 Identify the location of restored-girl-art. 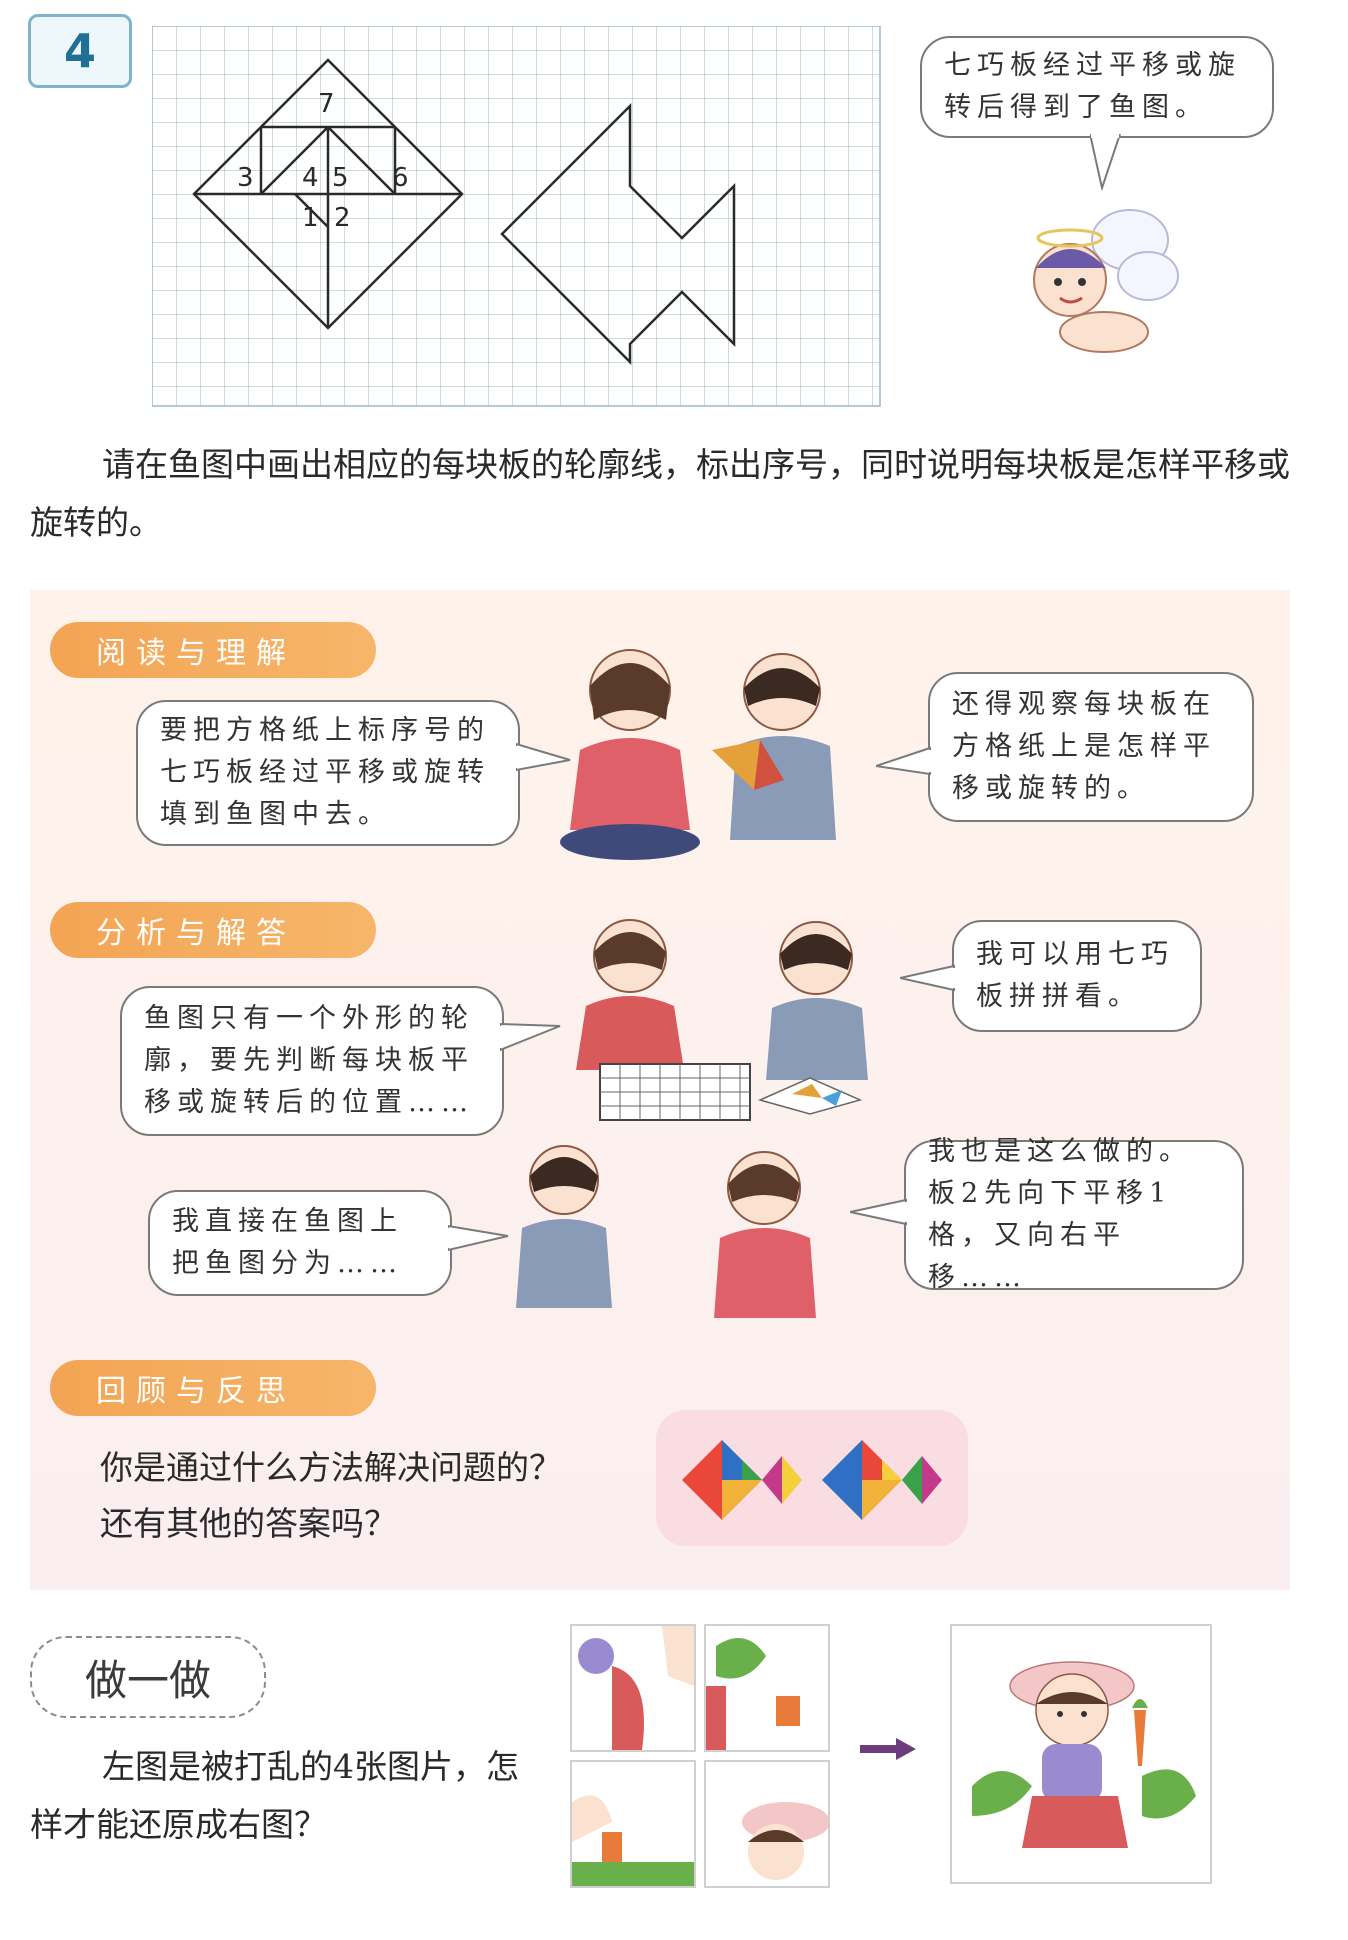
(1084, 1754).